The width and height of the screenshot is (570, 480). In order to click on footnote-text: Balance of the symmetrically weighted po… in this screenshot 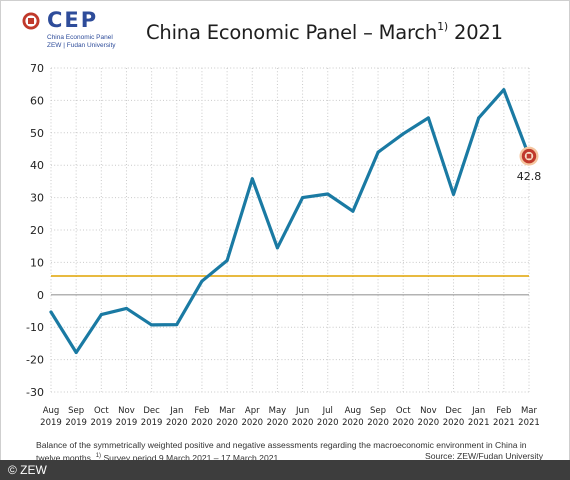, I will do `click(281, 451)`.